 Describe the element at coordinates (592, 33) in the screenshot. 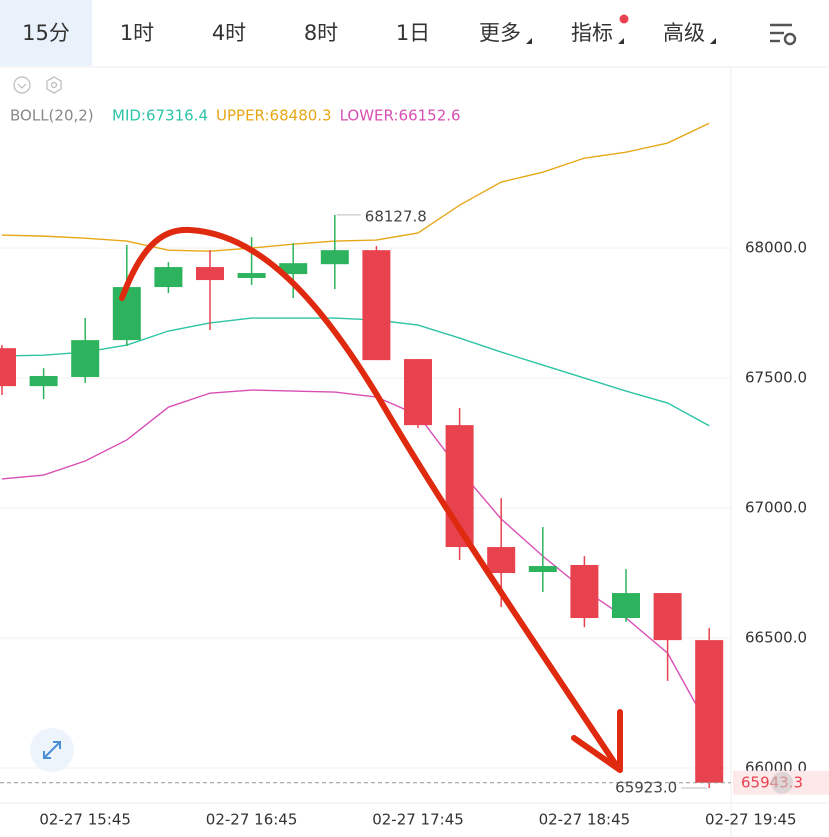

I see `tab: 指标` at that location.